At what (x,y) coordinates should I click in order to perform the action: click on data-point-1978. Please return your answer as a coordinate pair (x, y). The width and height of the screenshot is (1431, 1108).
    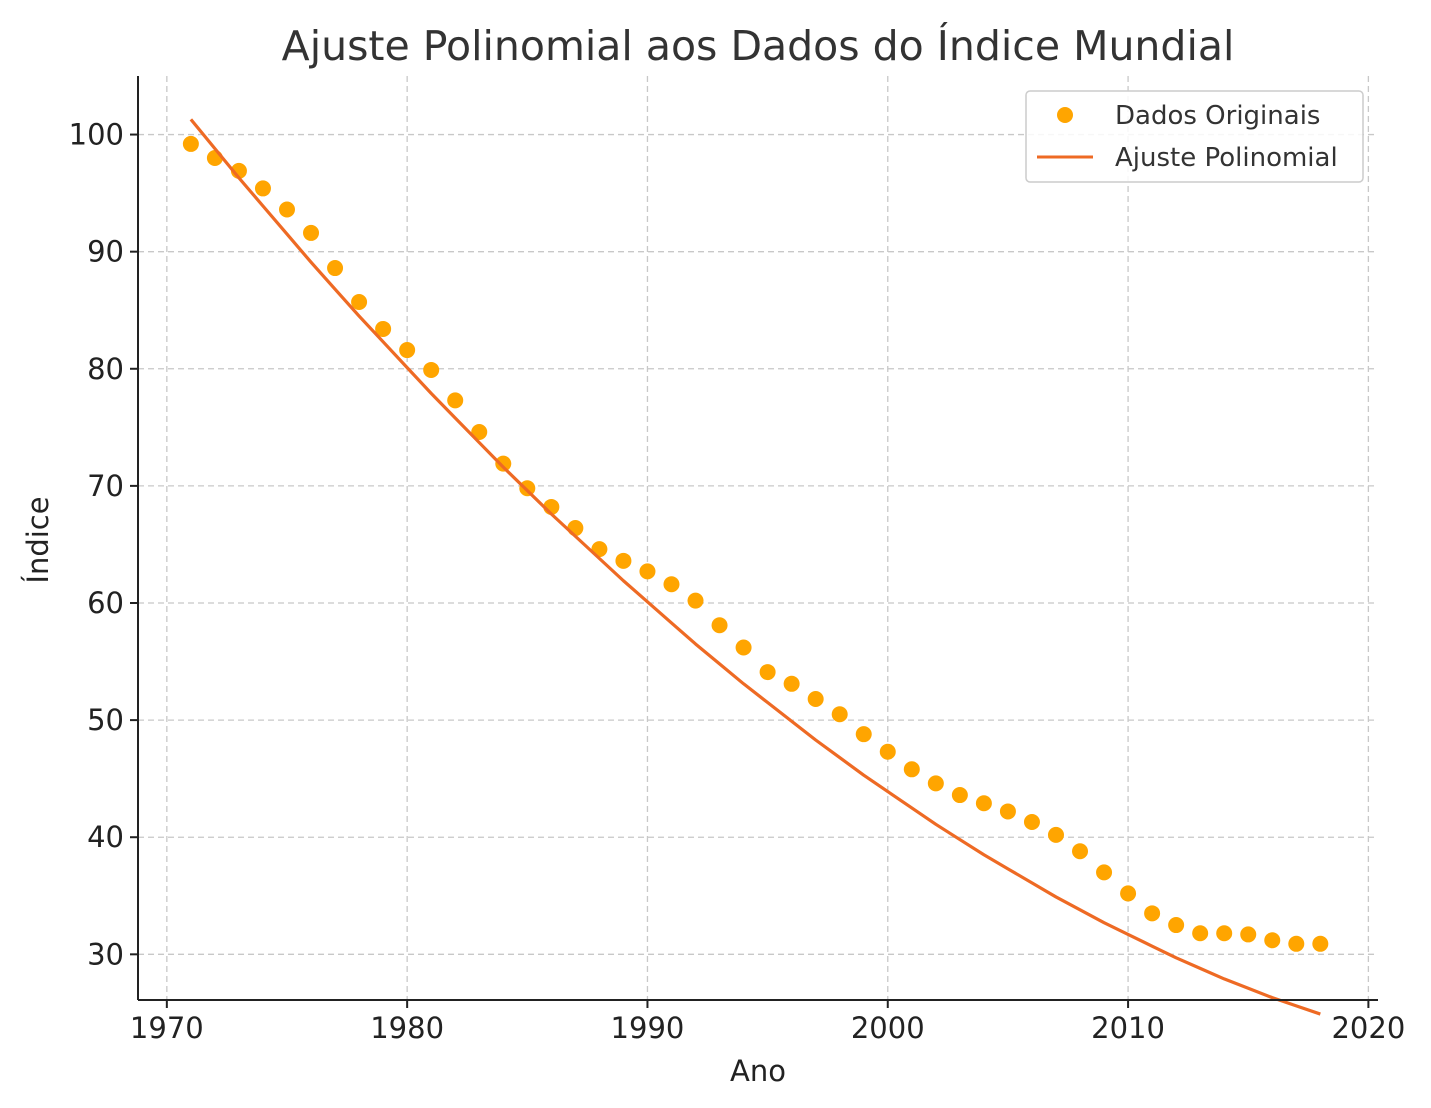
    Looking at the image, I should click on (359, 302).